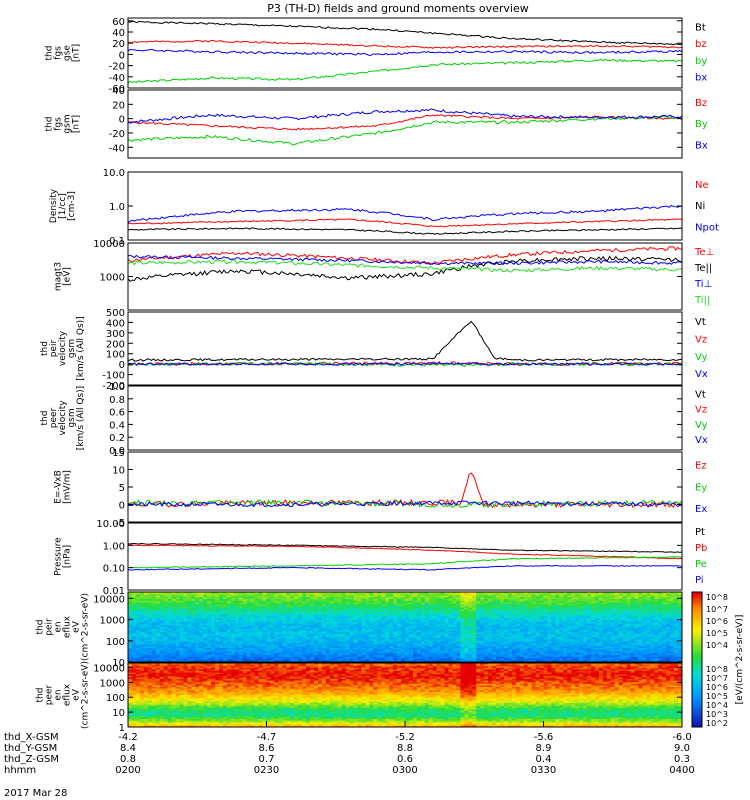 This screenshot has height=800, width=750. Describe the element at coordinates (405, 269) in the screenshot. I see `series-line-temperature-Te` at that location.